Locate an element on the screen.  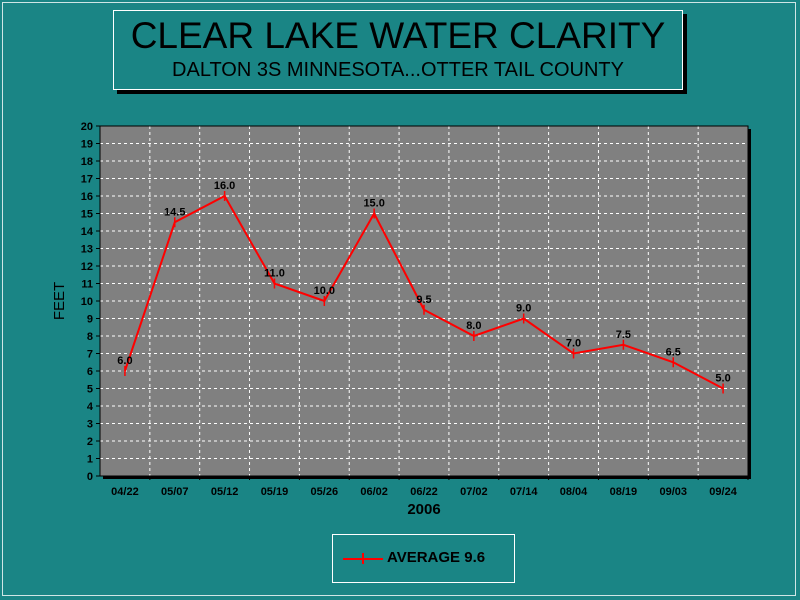
data-label: 9.0 is located at coordinates (523, 309).